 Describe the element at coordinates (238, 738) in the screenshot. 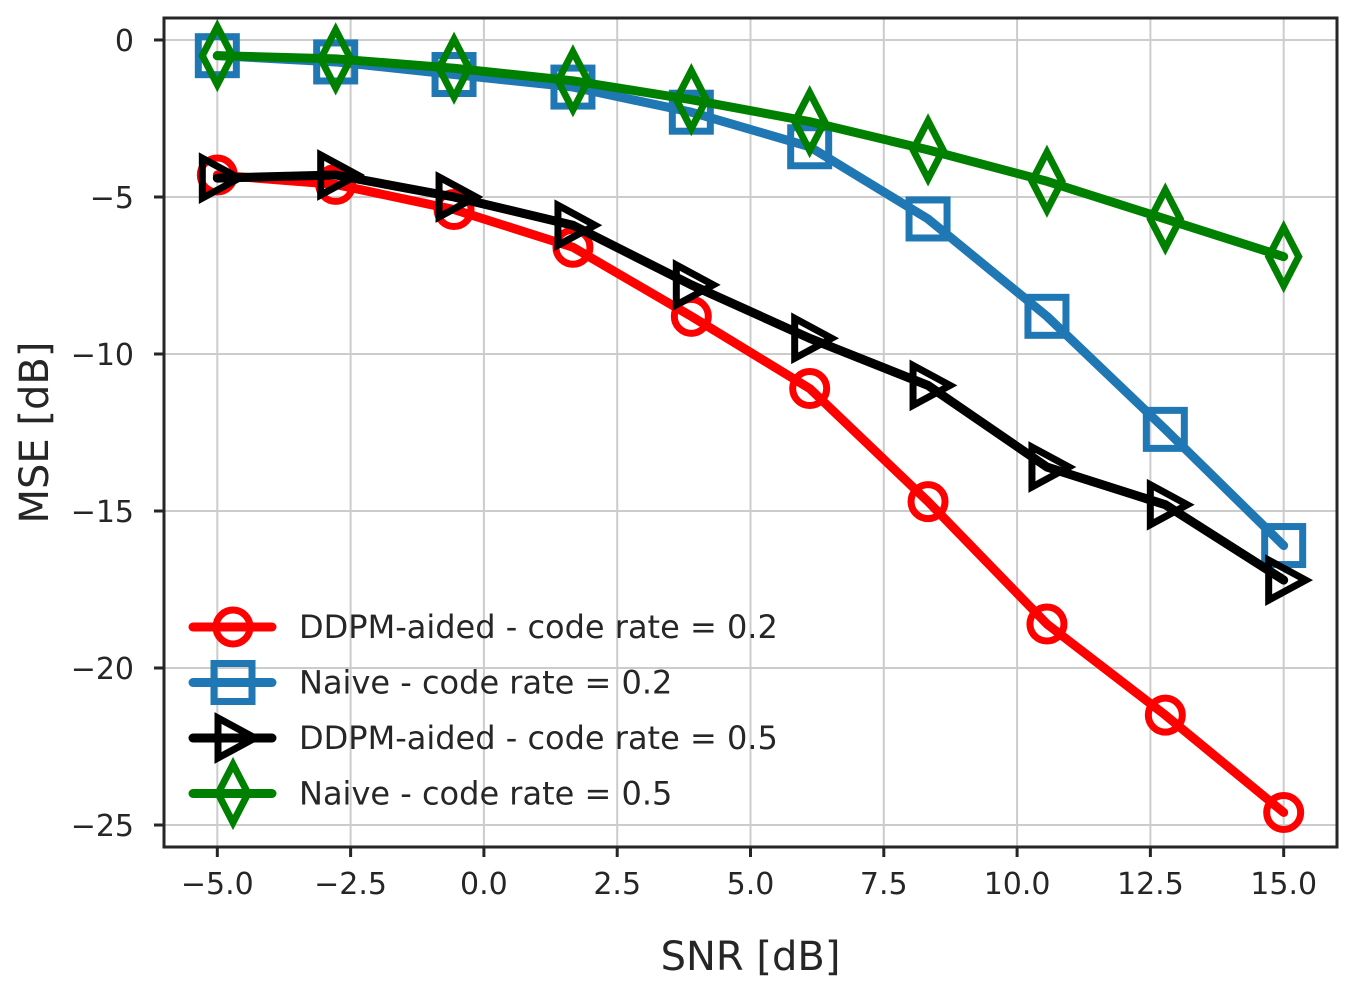

I see `legend-marker-triangle-right` at that location.